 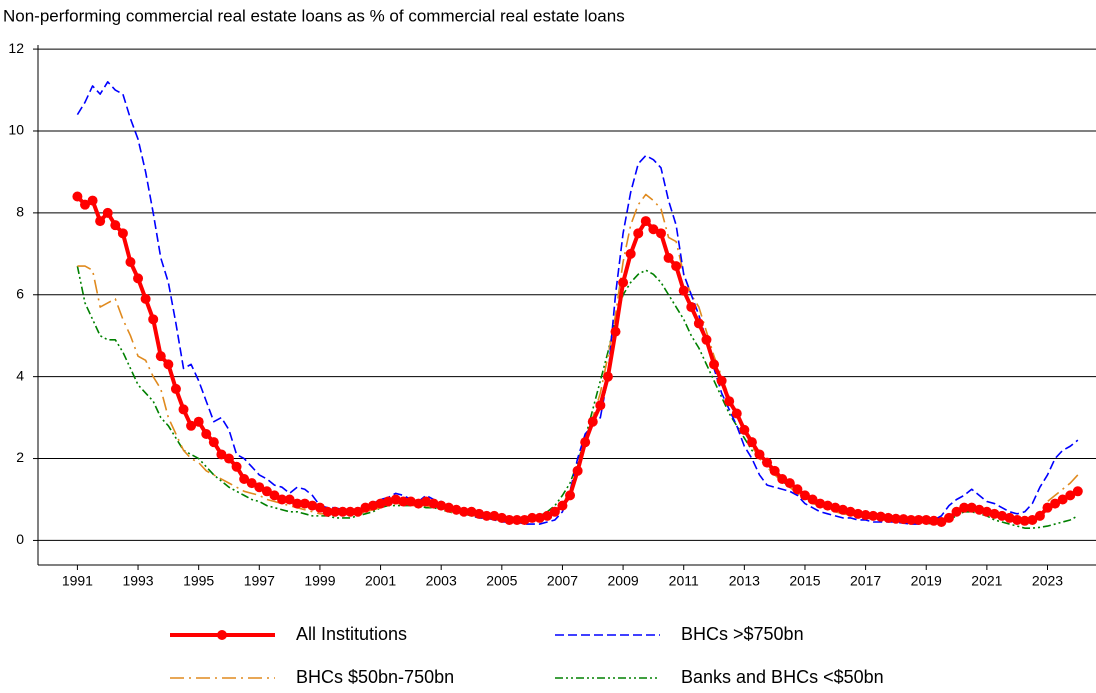 What do you see at coordinates (222, 635) in the screenshot?
I see `legend-marker` at bounding box center [222, 635].